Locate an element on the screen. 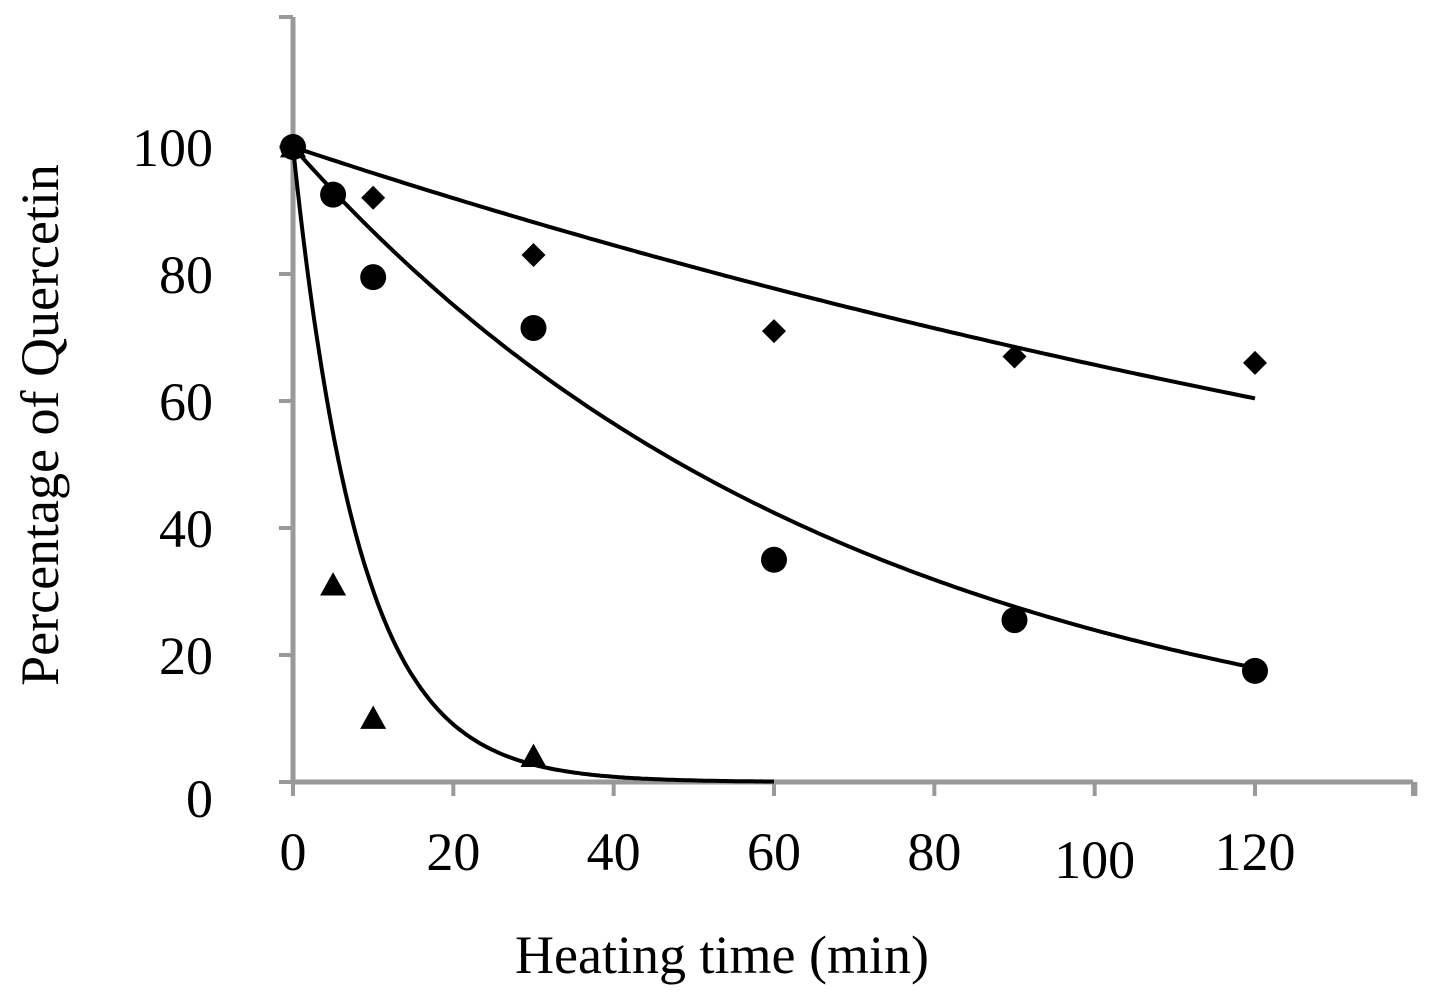 The height and width of the screenshot is (1000, 1434). x-tick-label: 120 is located at coordinates (1255, 852).